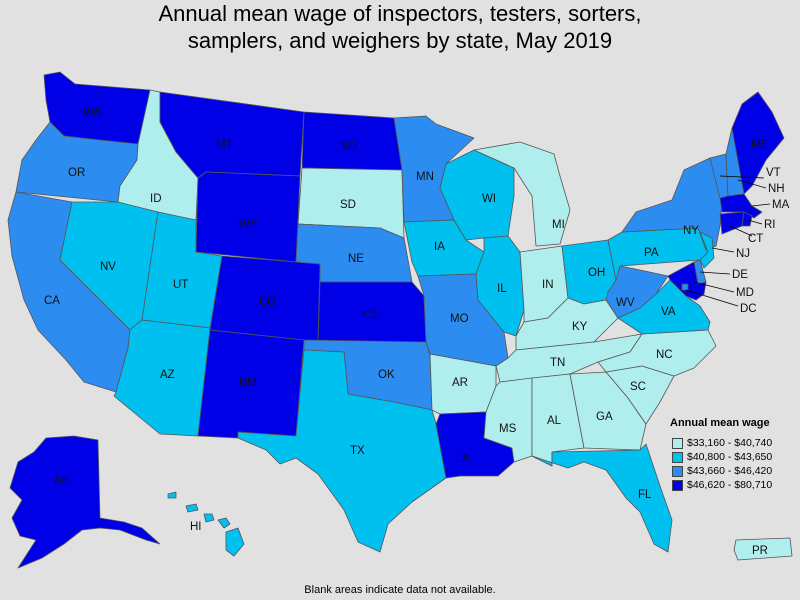 The height and width of the screenshot is (600, 800). I want to click on label-oh: OH, so click(596, 273).